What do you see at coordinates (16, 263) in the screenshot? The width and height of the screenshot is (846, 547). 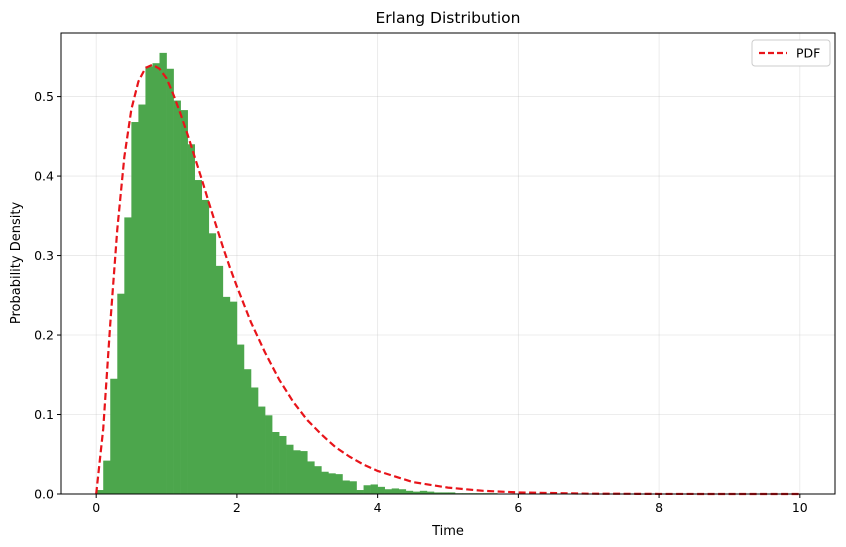 I see `y-axis-label: Probability Density` at bounding box center [16, 263].